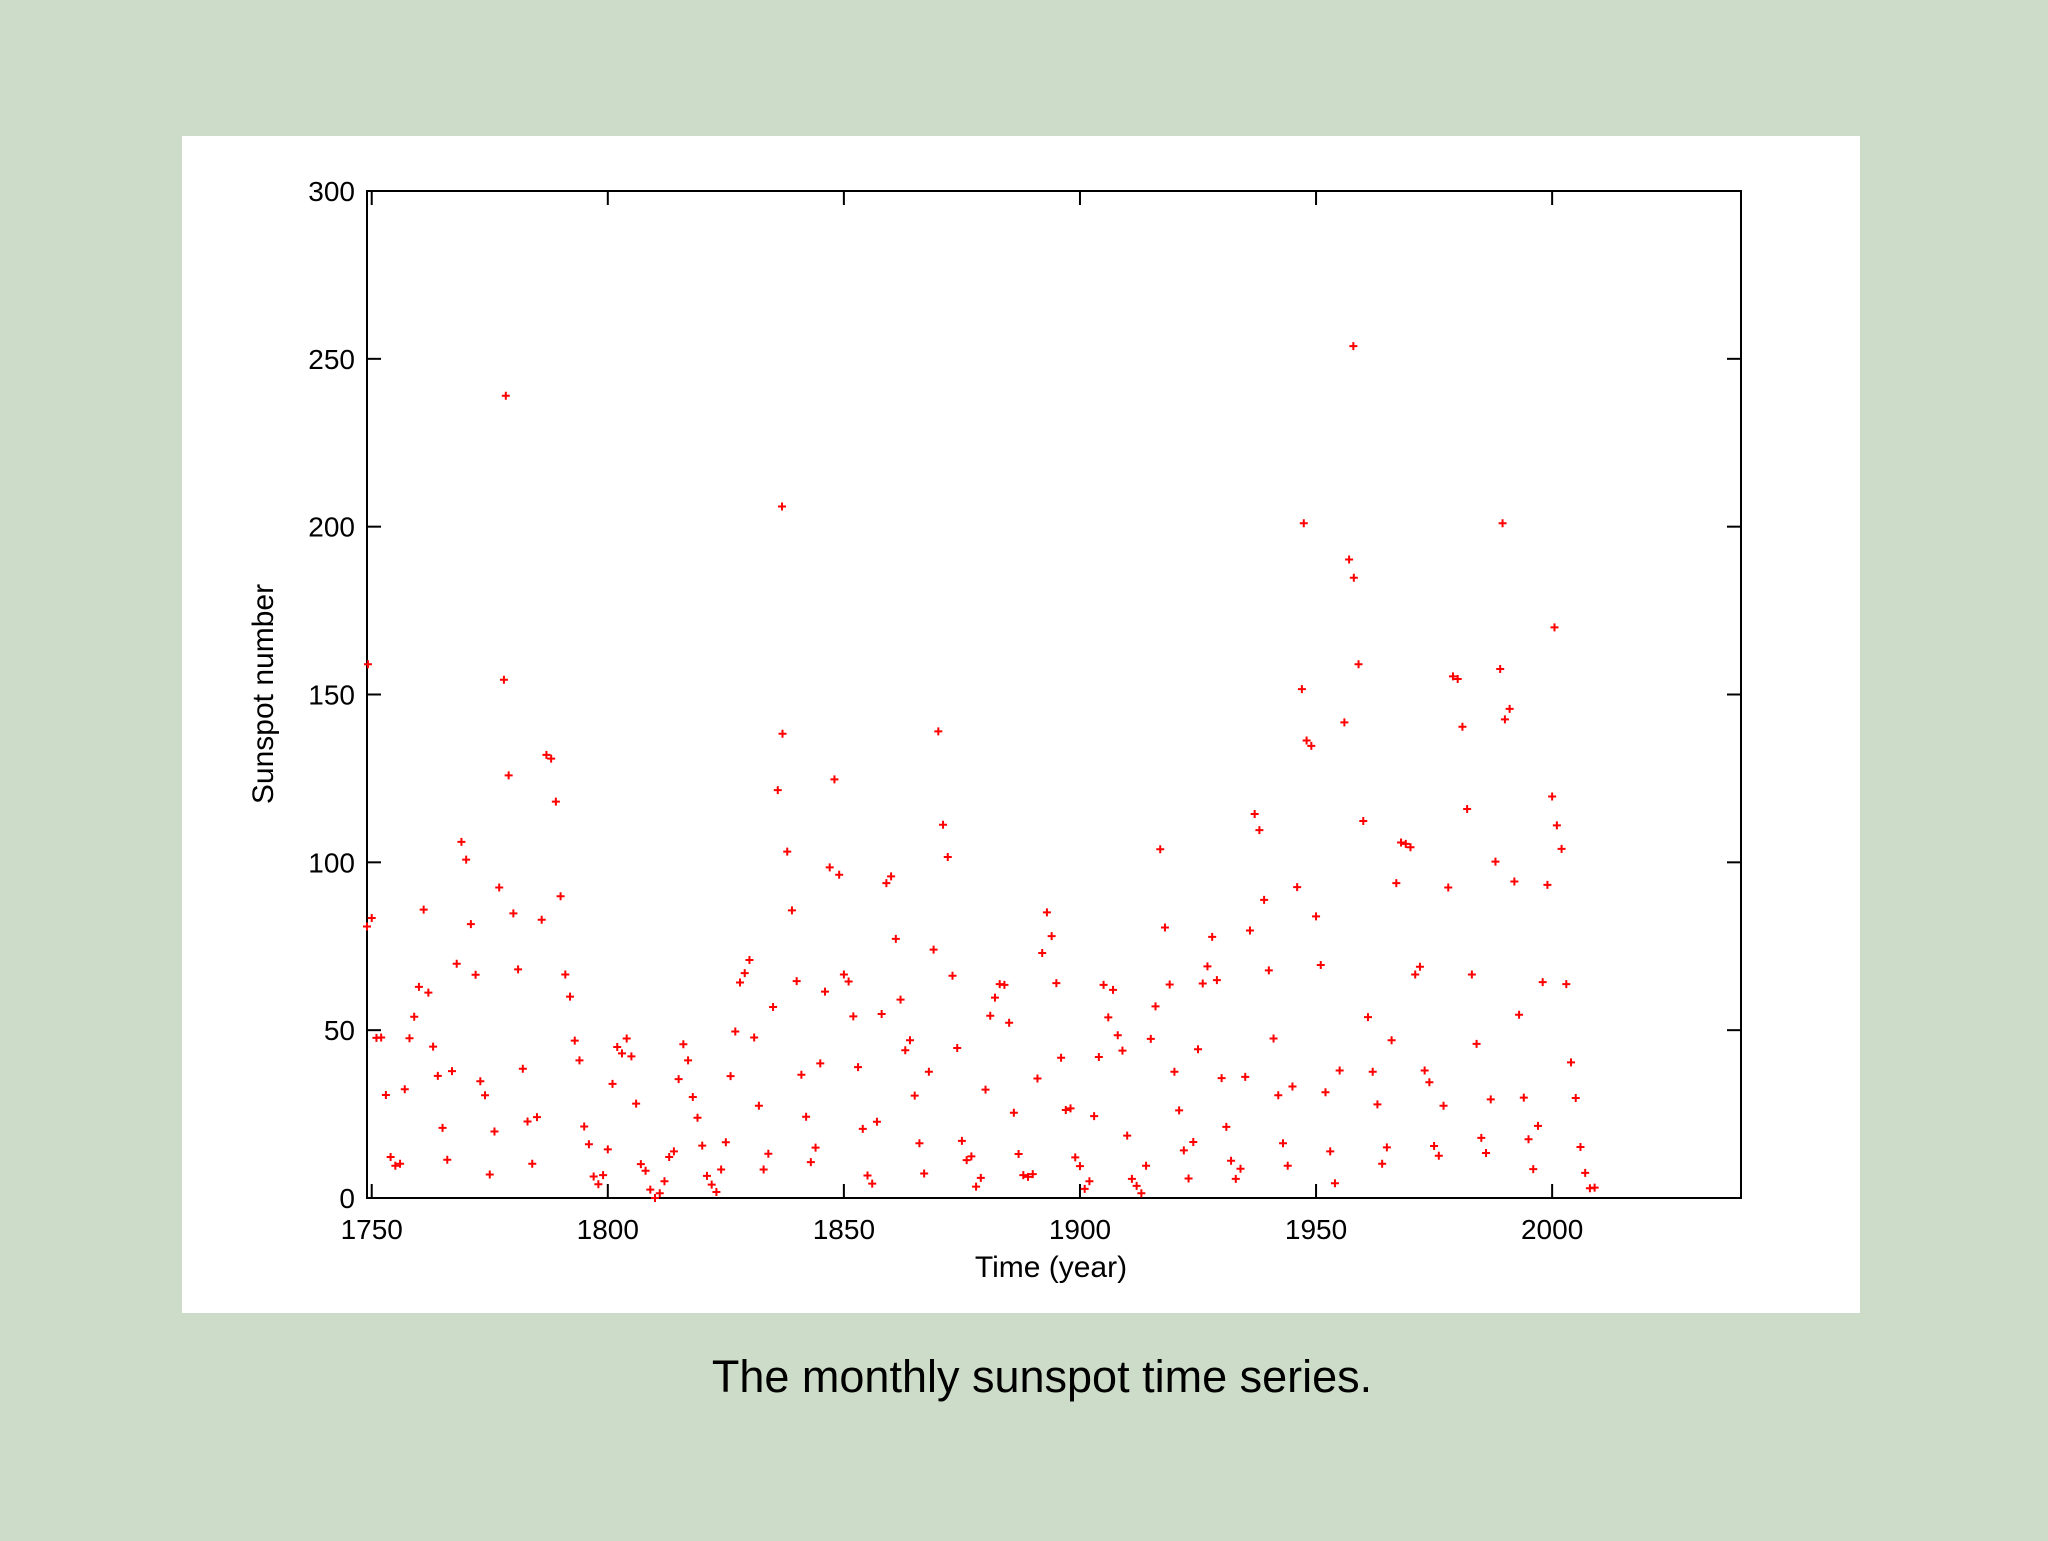  What do you see at coordinates (331, 191) in the screenshot?
I see `y-tick-label: 300` at bounding box center [331, 191].